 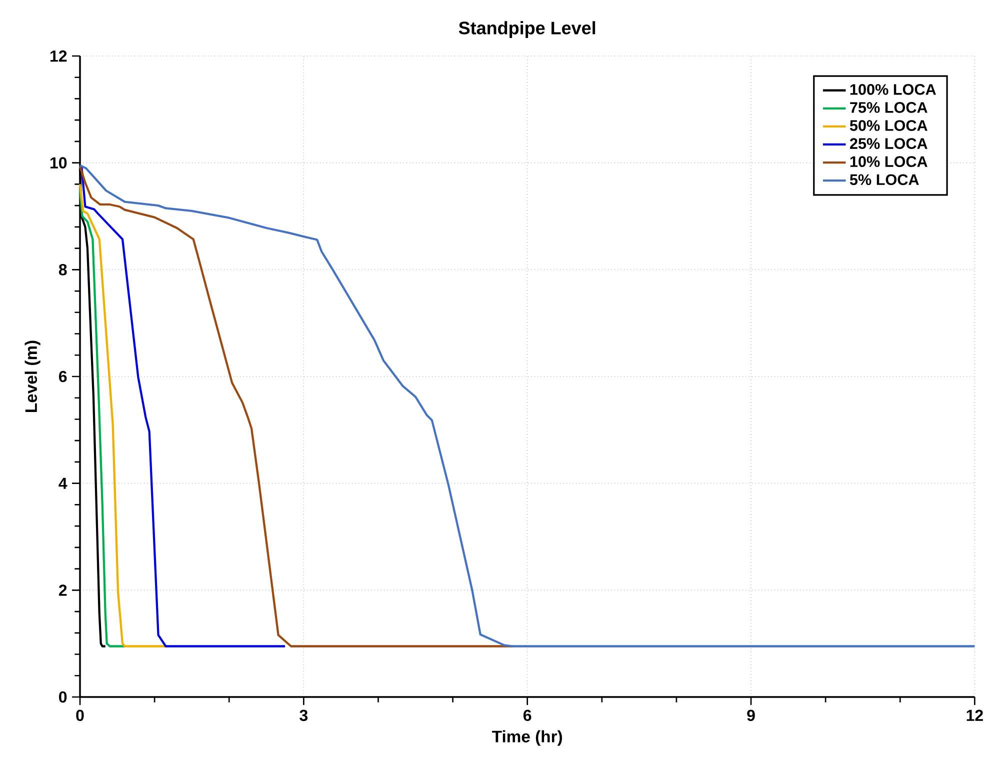 What do you see at coordinates (32, 376) in the screenshot?
I see `y-axis-title: Level (m)` at bounding box center [32, 376].